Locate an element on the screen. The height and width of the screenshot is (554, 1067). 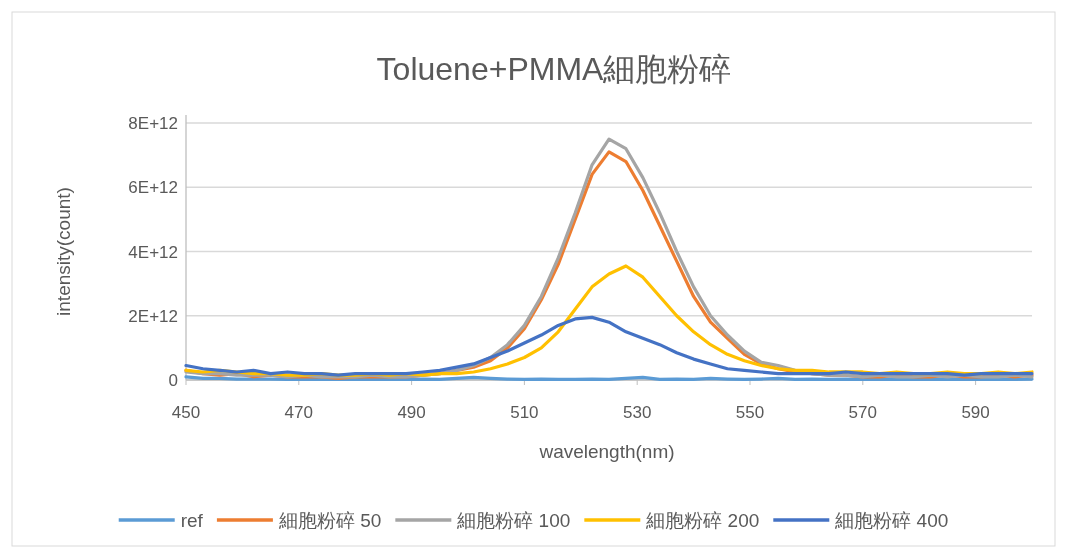
y-tick-label: 2E+12 is located at coordinates (153, 316).